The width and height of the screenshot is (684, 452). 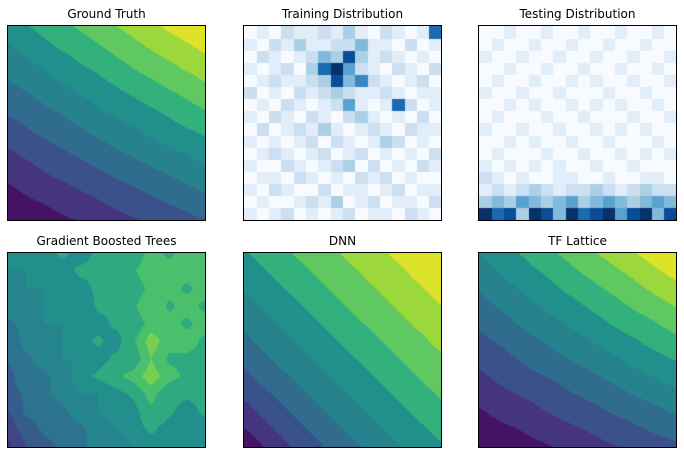 I want to click on plot-frame-gradient-boosted-trees, so click(x=106, y=350).